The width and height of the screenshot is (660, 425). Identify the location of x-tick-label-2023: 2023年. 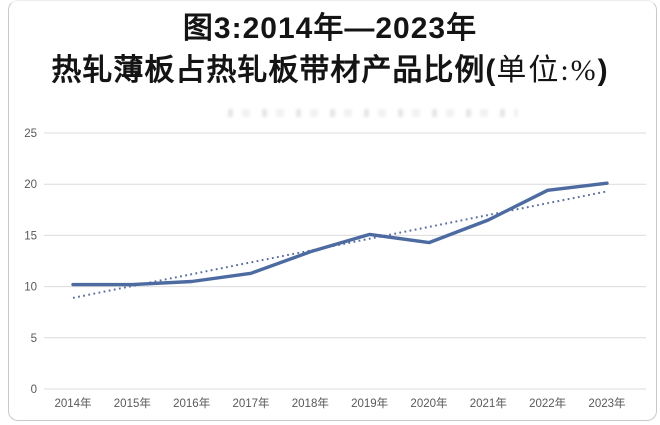
(606, 403).